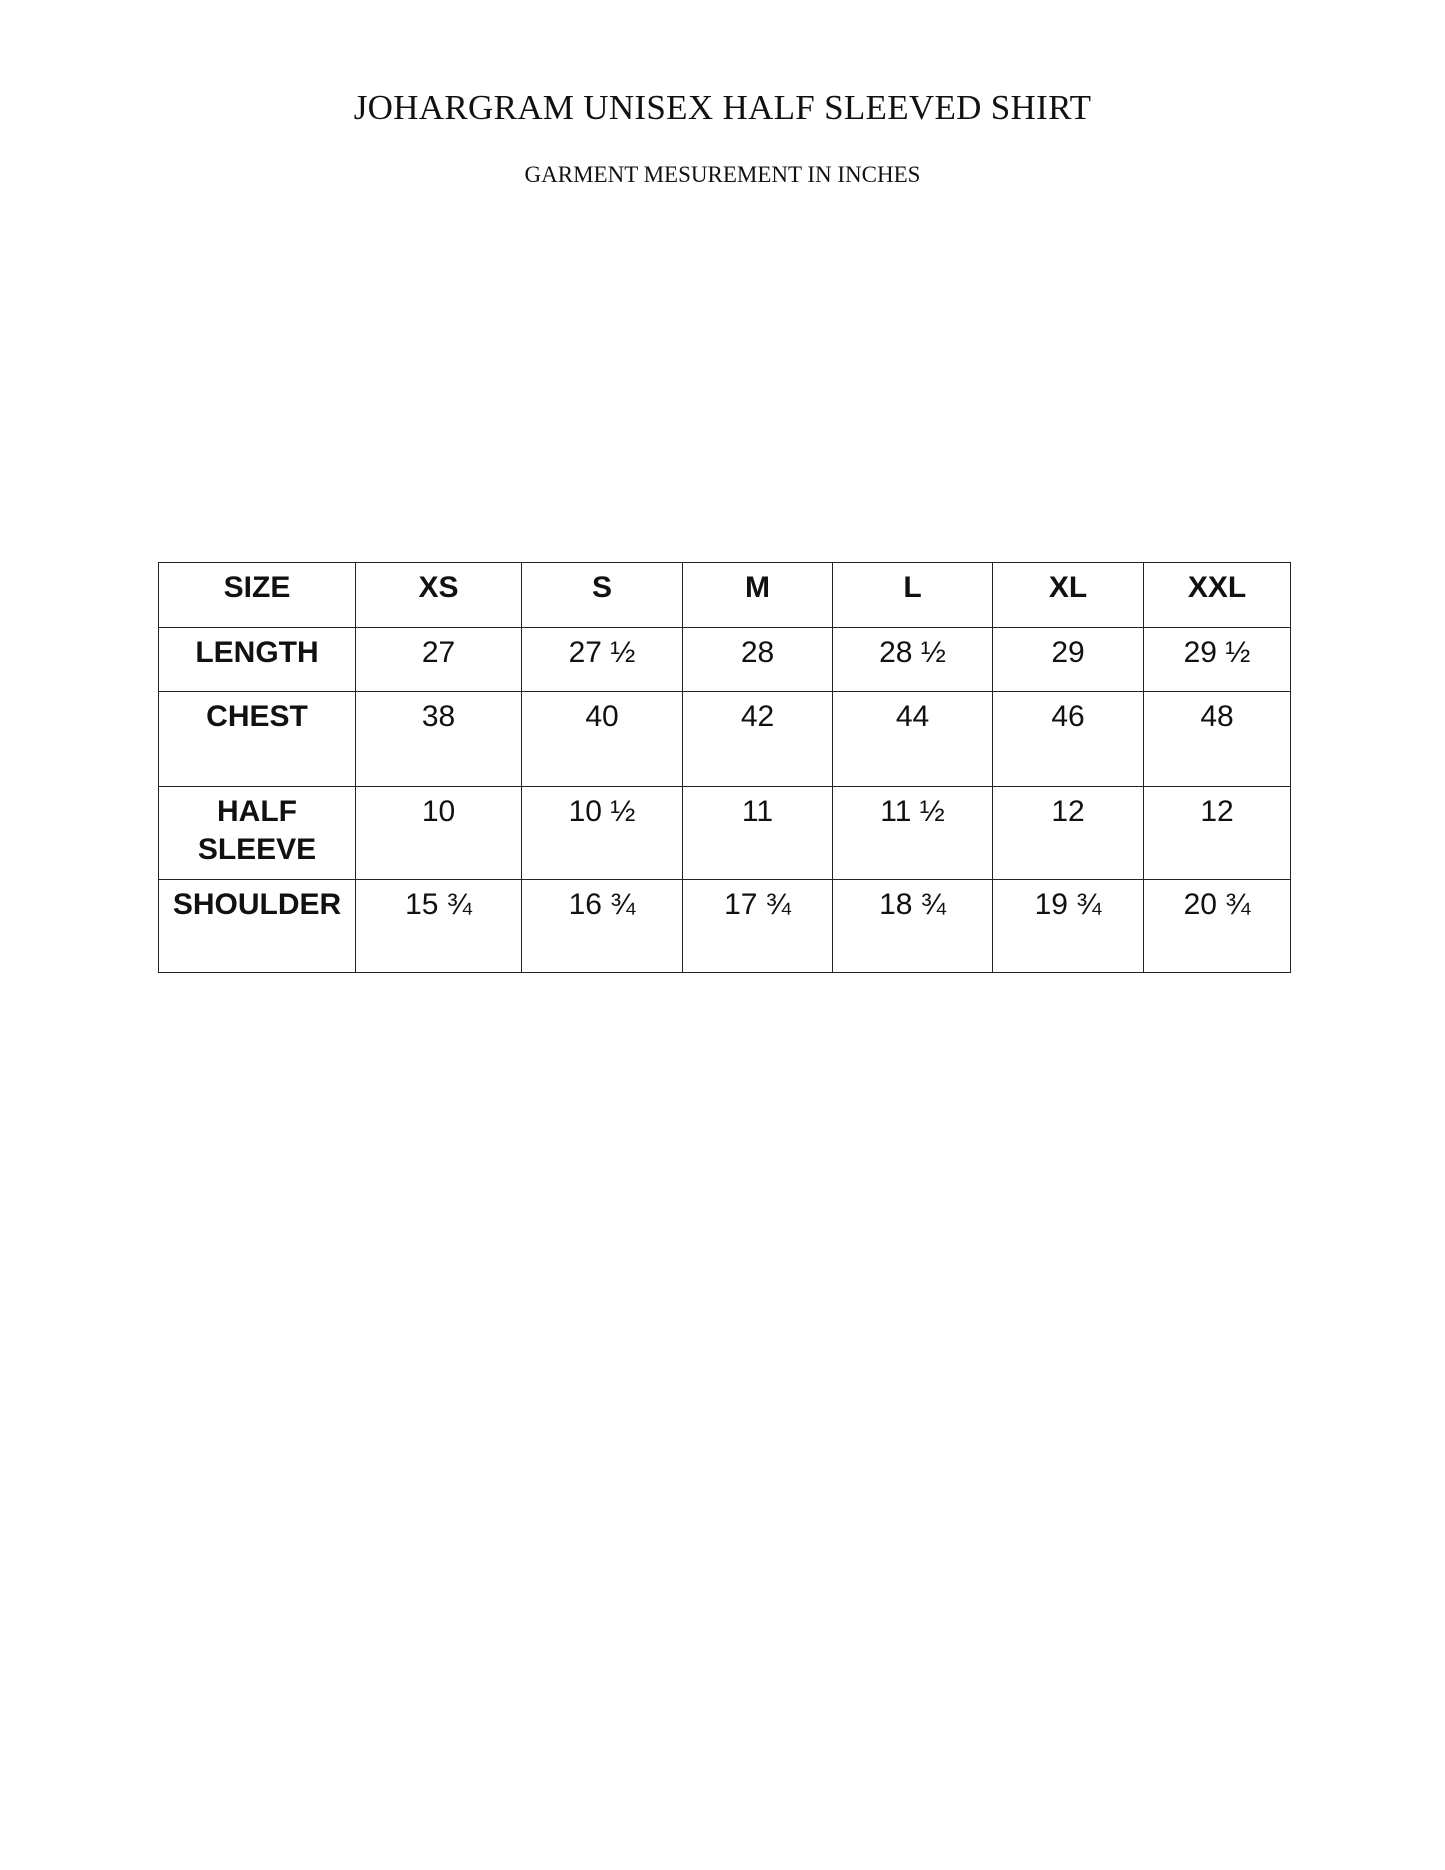  I want to click on row-label: CHEST, so click(257, 739).